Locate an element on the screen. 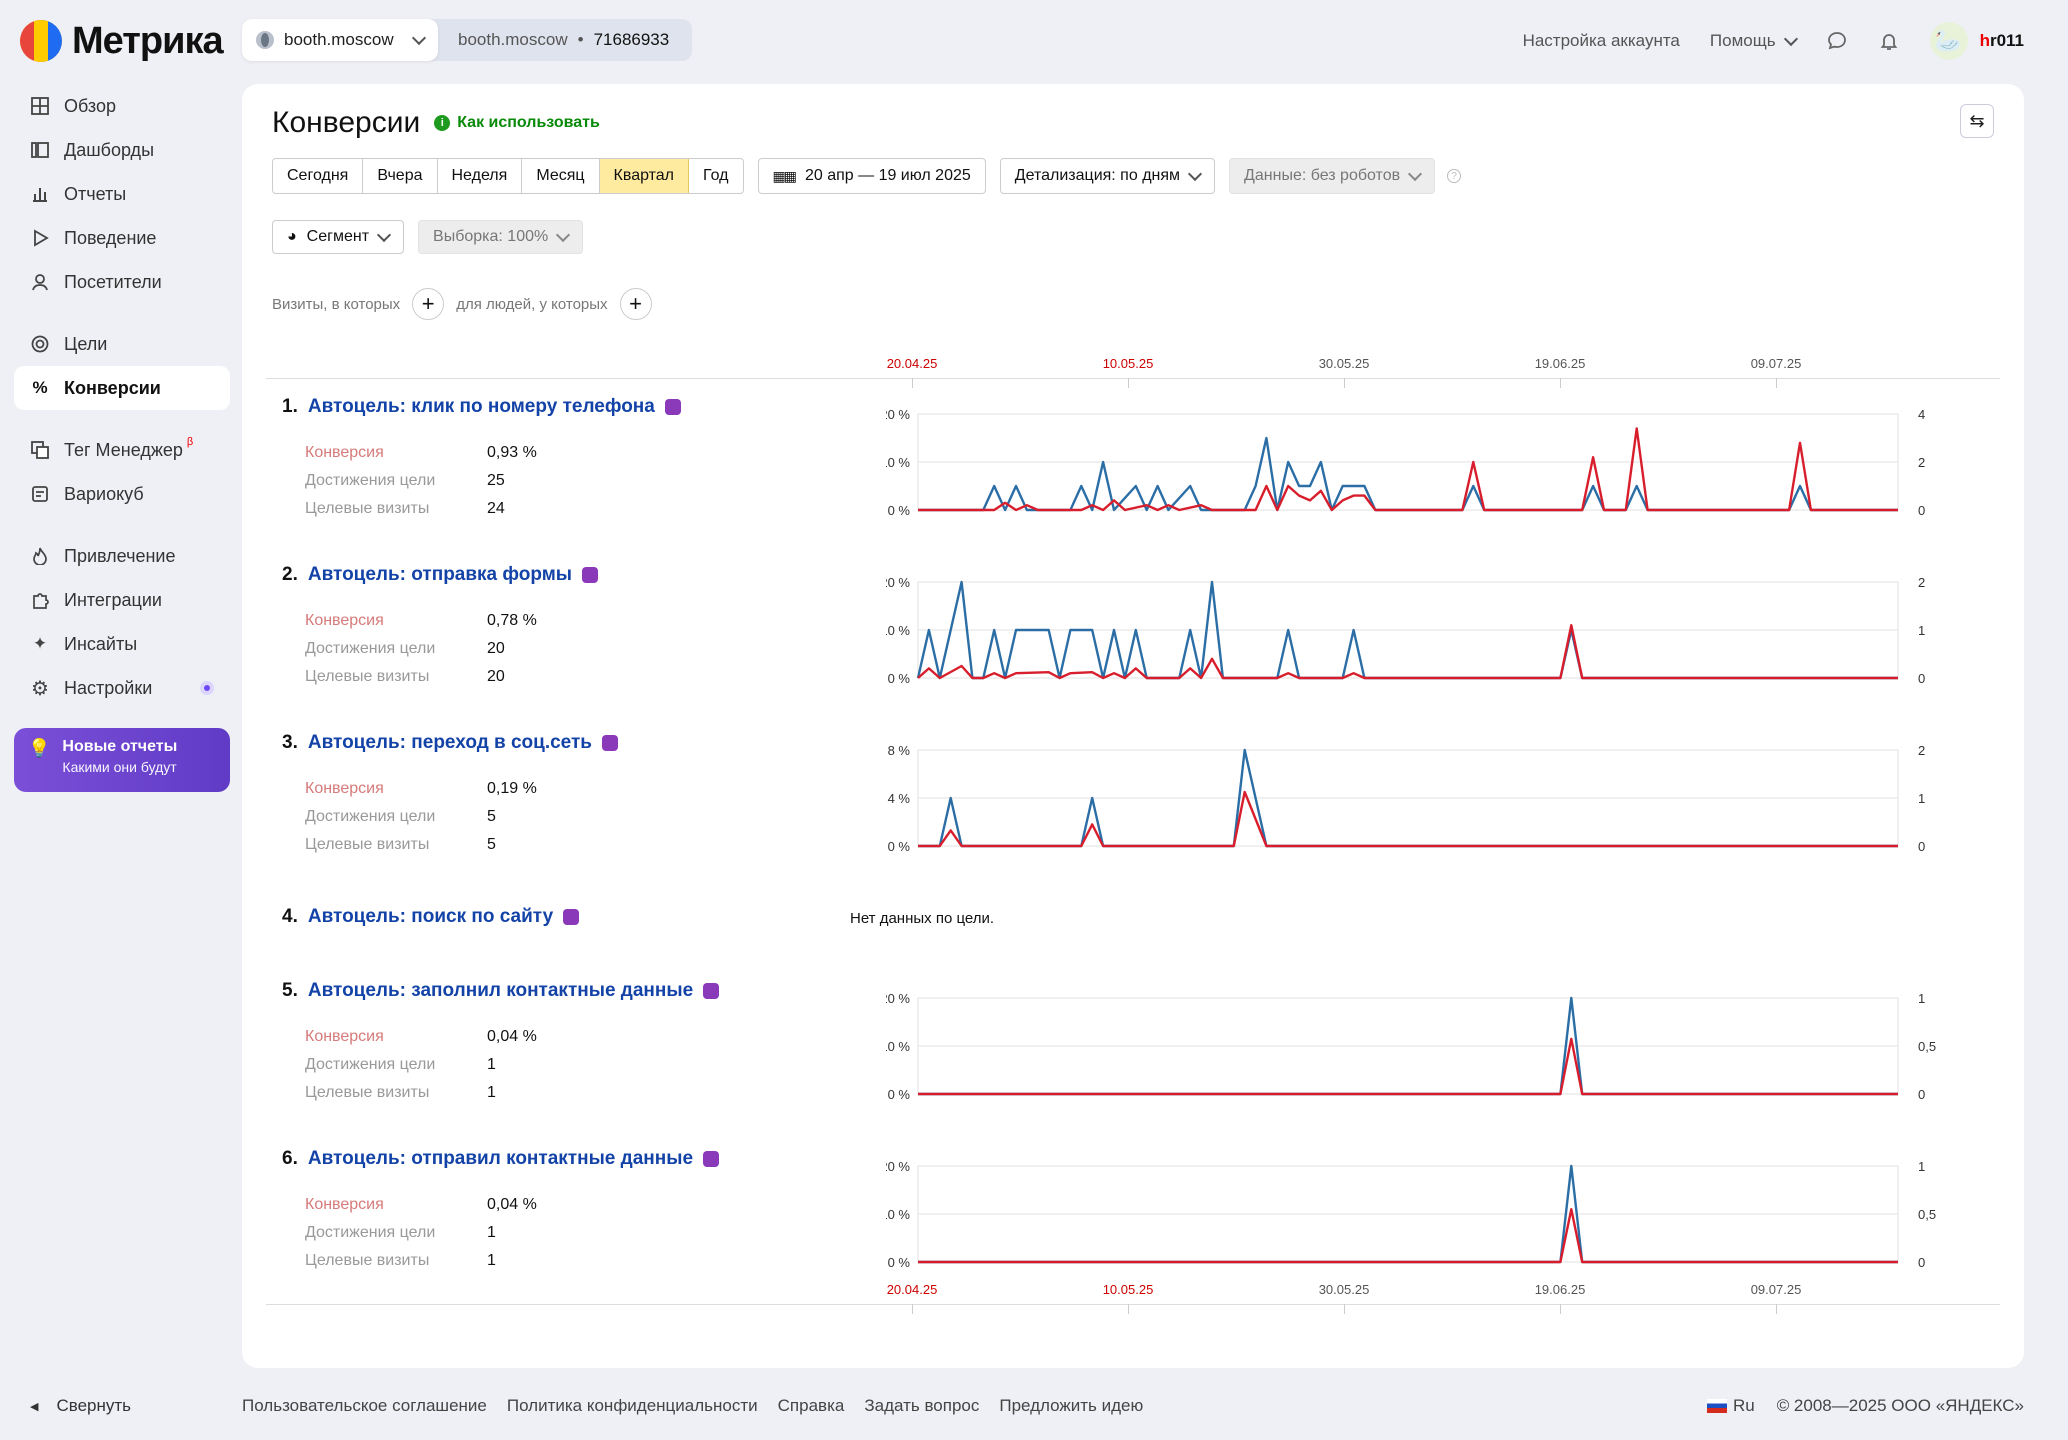  goal-number: 4. is located at coordinates (290, 916).